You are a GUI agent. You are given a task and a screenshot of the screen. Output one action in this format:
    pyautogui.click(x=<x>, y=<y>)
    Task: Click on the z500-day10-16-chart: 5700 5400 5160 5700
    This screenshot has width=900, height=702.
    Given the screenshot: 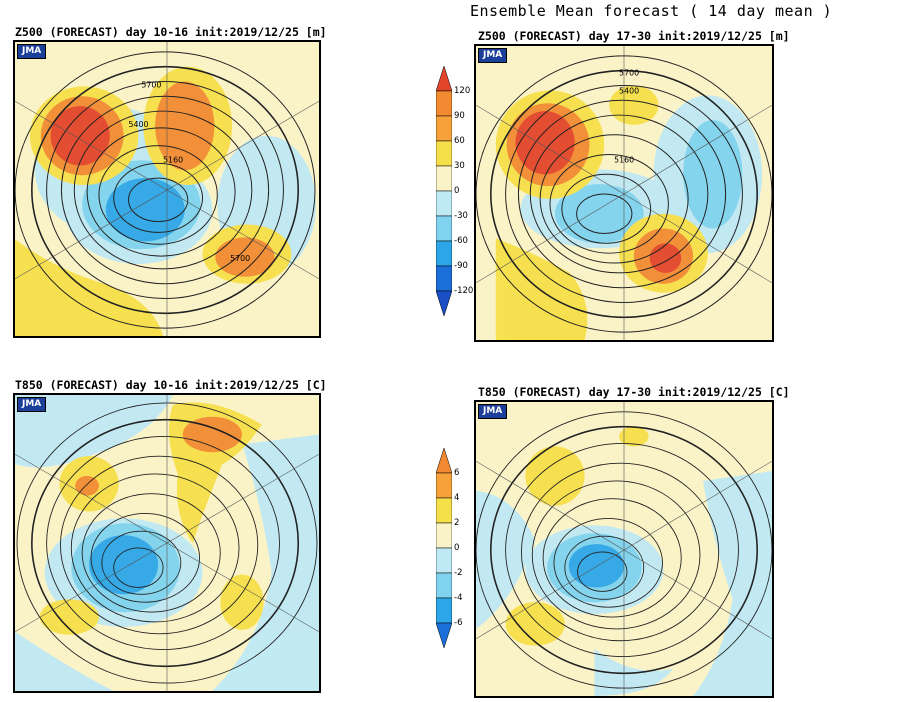 What is the action you would take?
    pyautogui.click(x=167, y=189)
    